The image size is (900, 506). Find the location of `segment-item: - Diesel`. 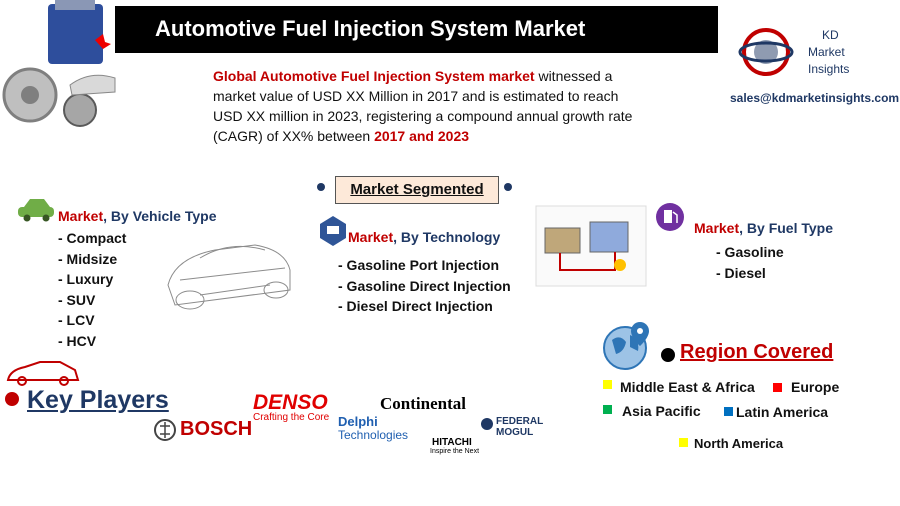

segment-item: - Diesel is located at coordinates (741, 272).